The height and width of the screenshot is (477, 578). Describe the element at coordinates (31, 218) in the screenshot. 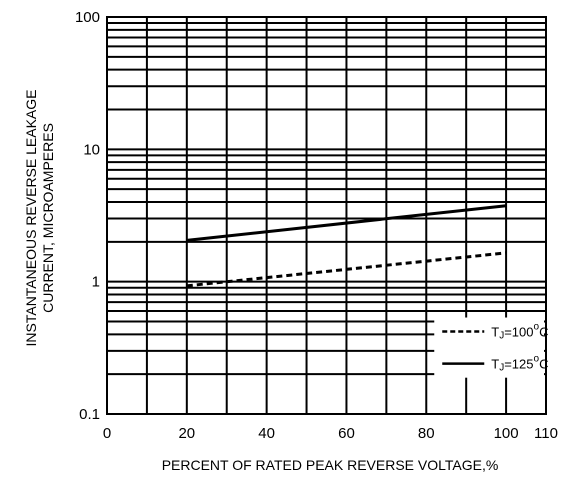

I see `y-axis-title-line-1: INSTANTANEOUS REVERSE LEAKAGE` at that location.